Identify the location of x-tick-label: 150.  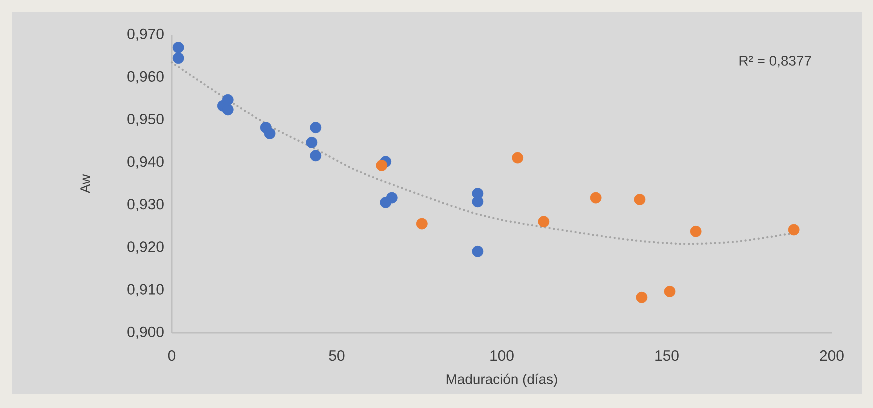
(667, 356).